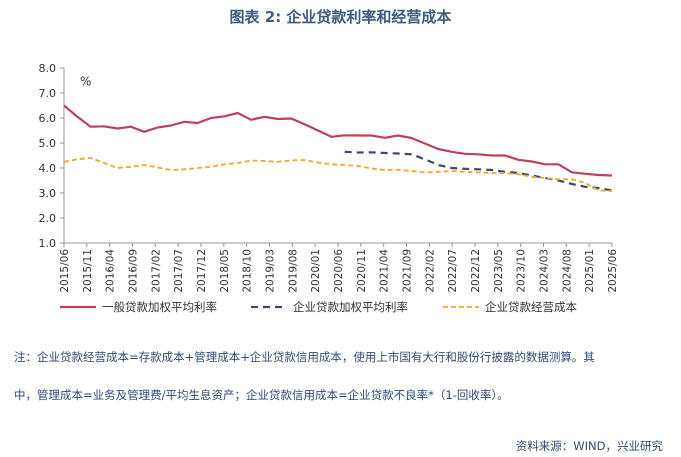 Image resolution: width=681 pixels, height=457 pixels. I want to click on x-tick-label: 2017/12, so click(202, 271).